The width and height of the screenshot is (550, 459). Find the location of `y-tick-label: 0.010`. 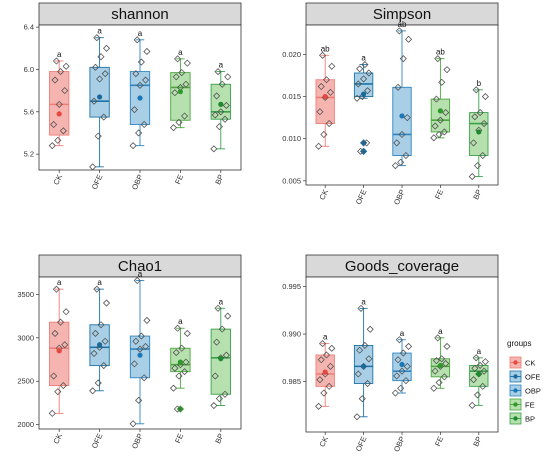

y-tick-label: 0.010 is located at coordinates (291, 138).